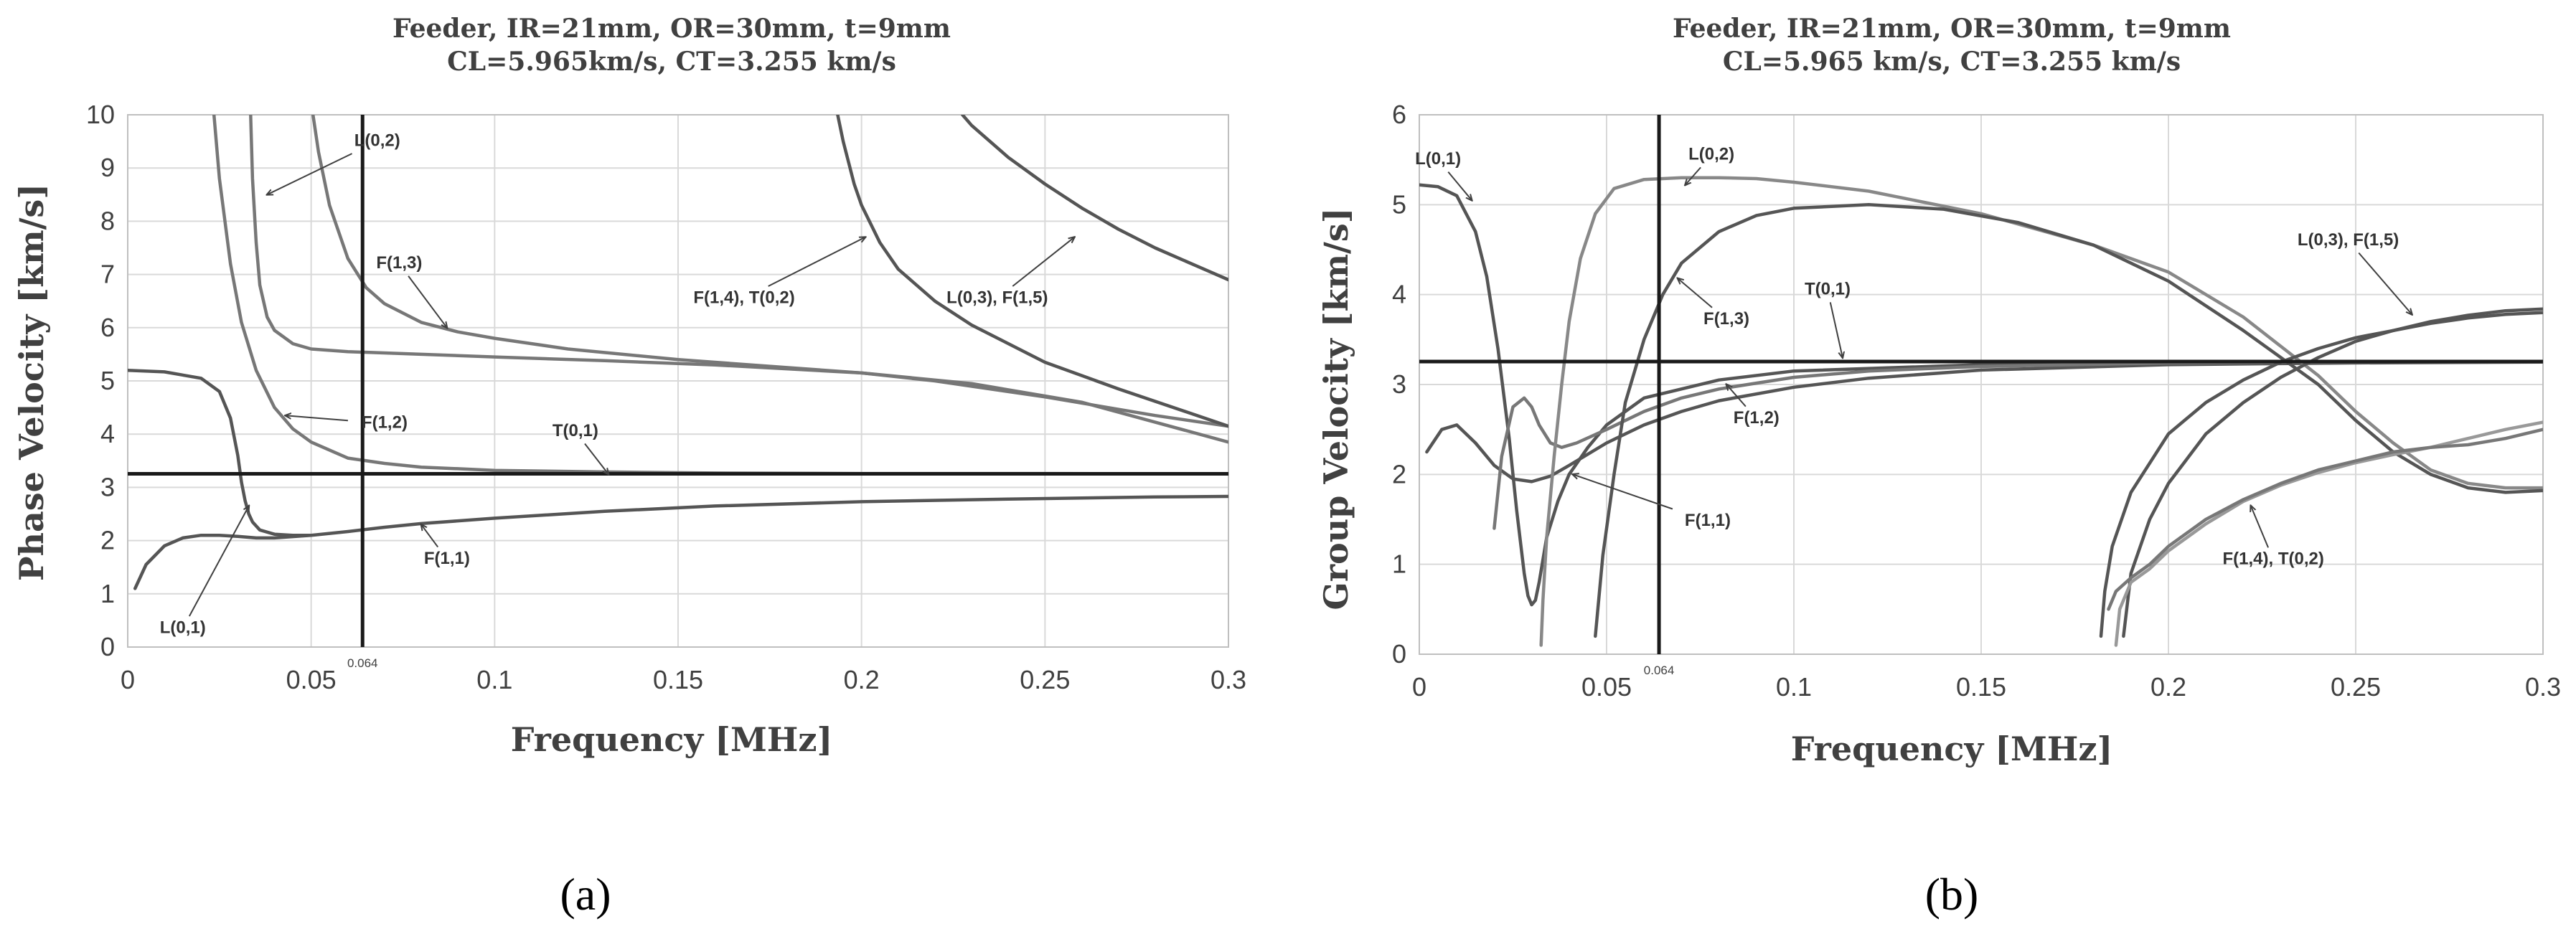 This screenshot has width=2576, height=939. What do you see at coordinates (447, 558) in the screenshot?
I see `panel-a-curve-annotation: F(1,1)` at bounding box center [447, 558].